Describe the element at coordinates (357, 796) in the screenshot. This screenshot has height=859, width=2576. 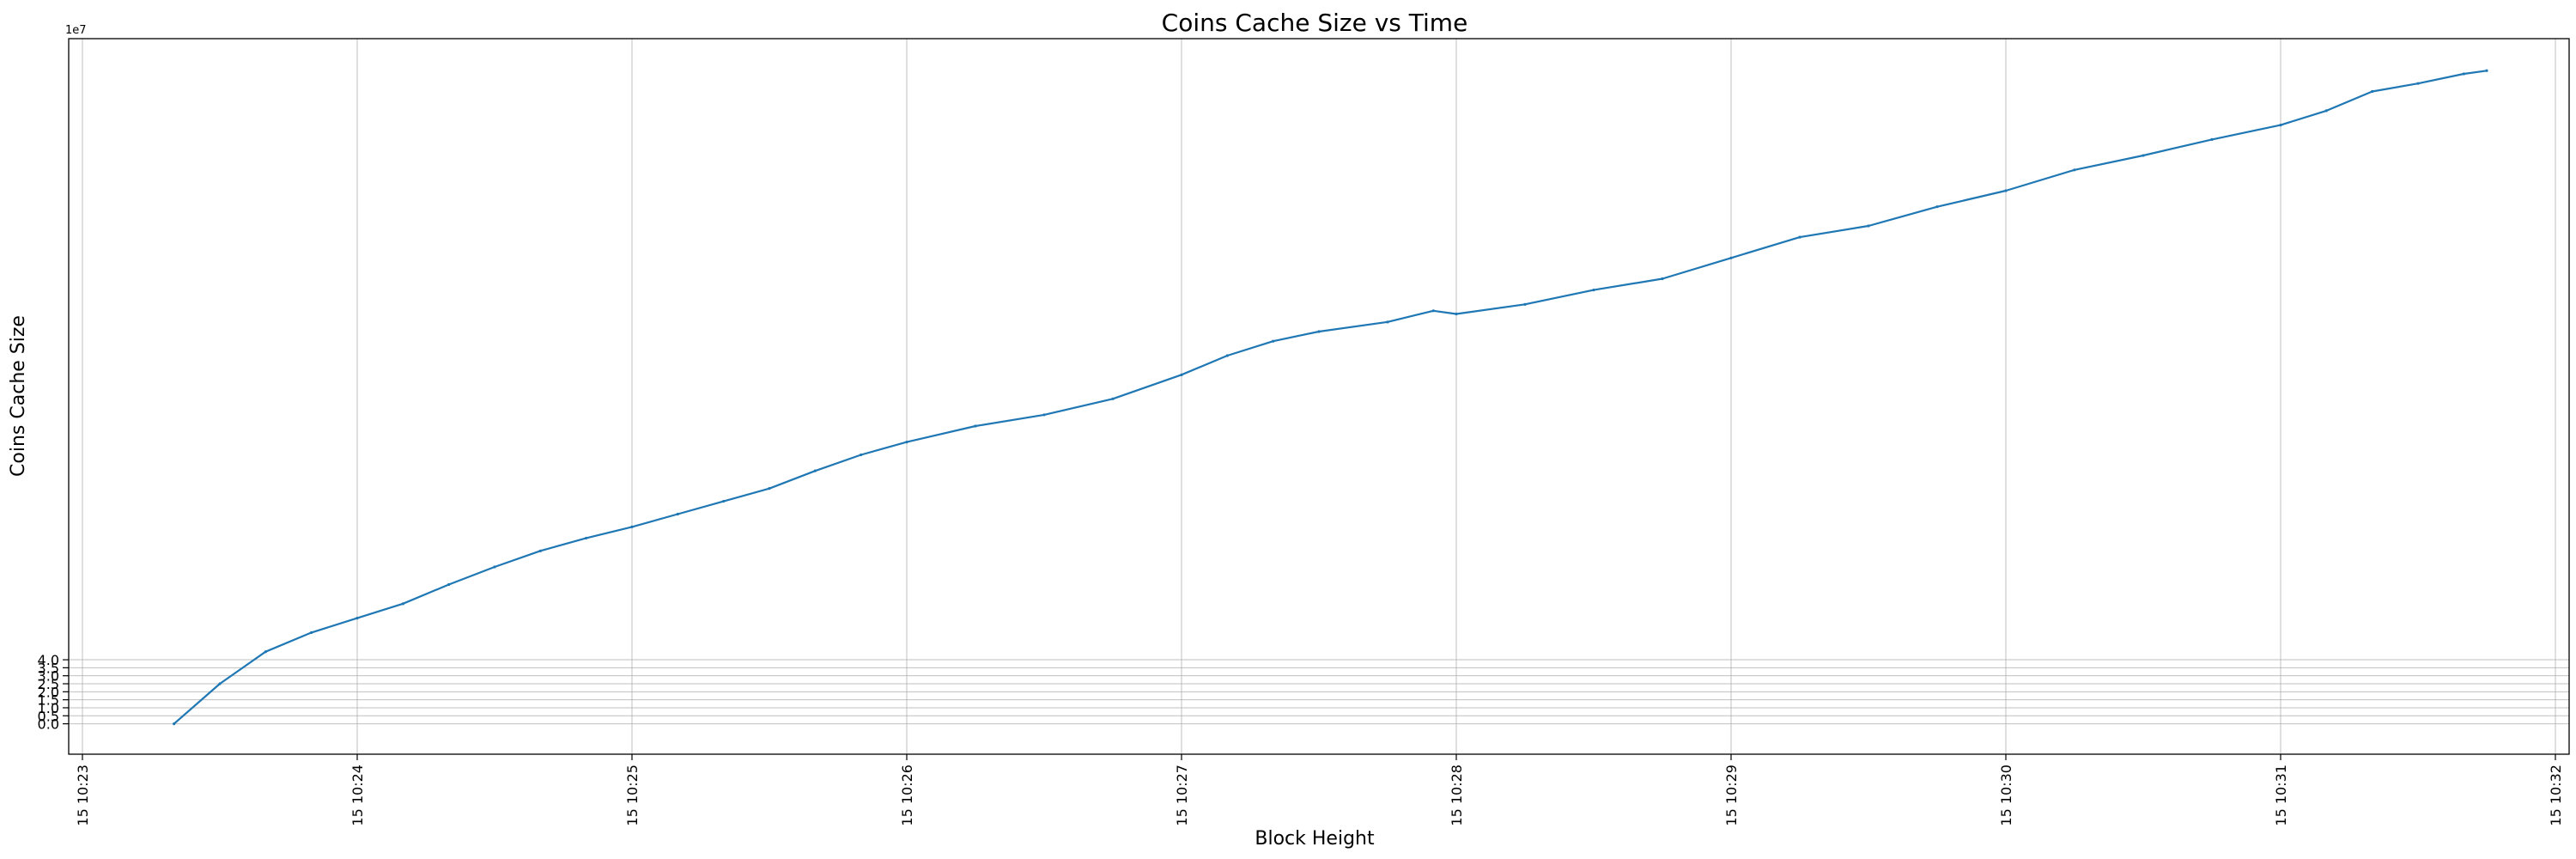
I see `x-tick-label: 15 10:24` at that location.